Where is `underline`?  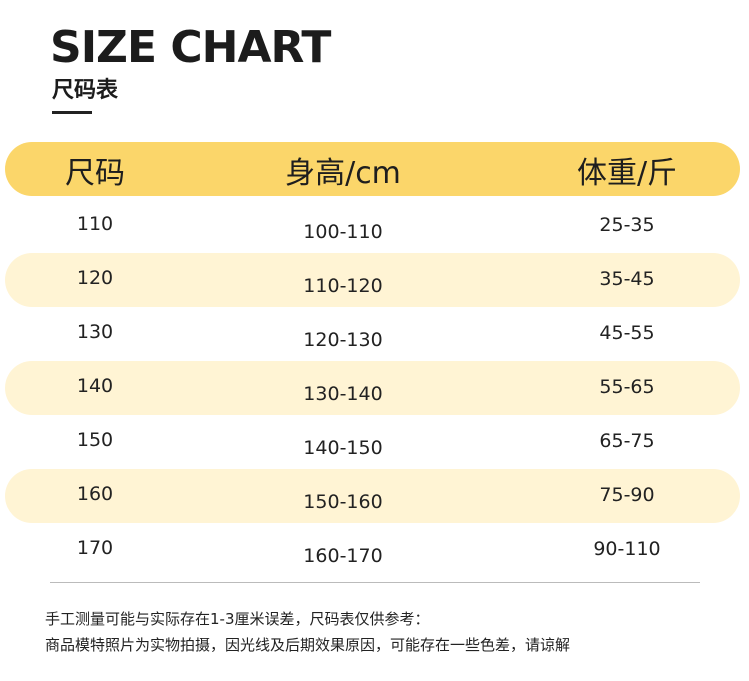
underline is located at coordinates (72, 112).